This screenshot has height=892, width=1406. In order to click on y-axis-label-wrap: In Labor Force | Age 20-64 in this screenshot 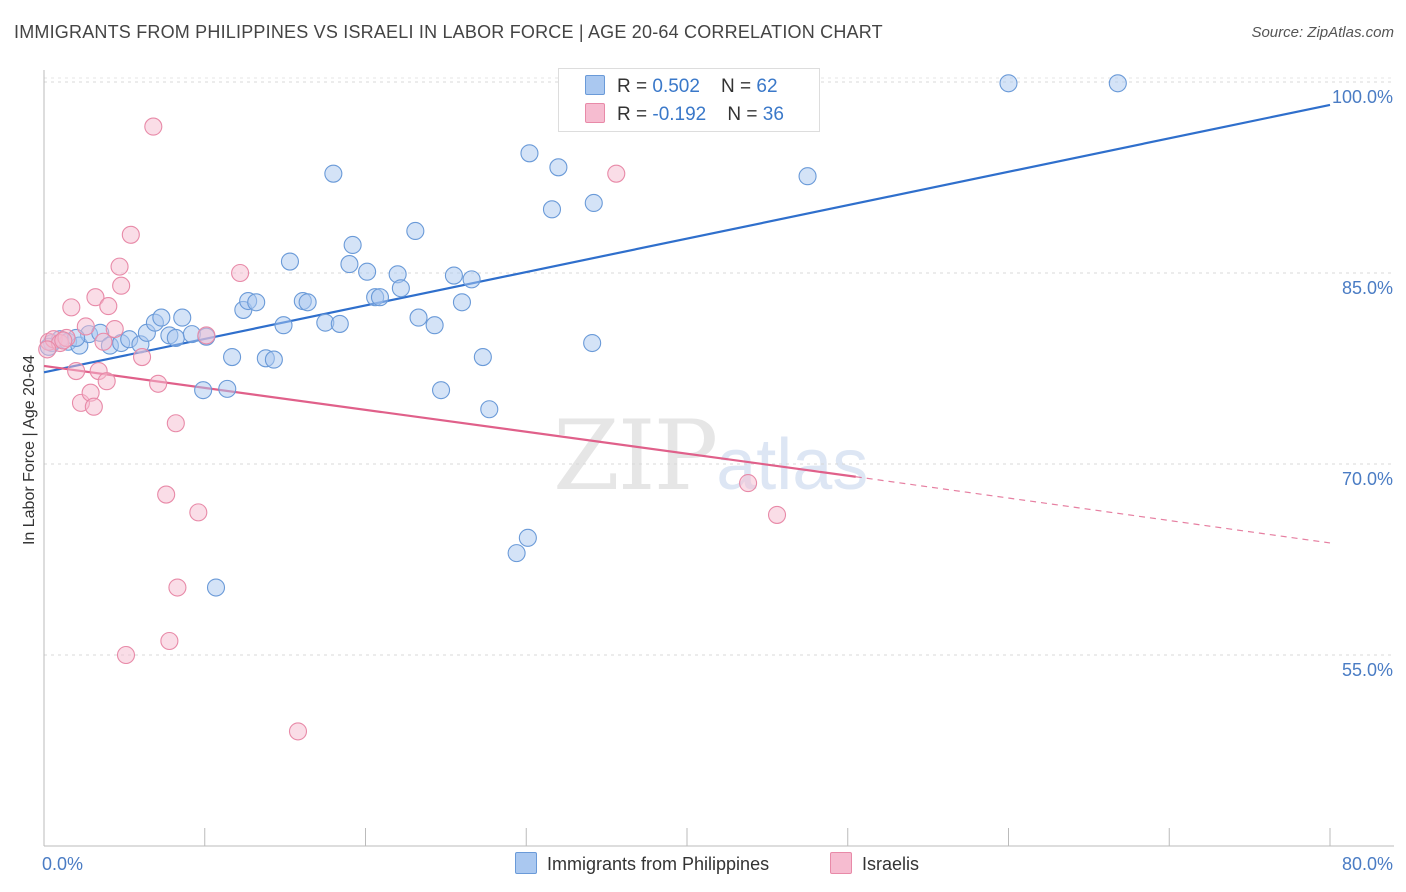, I will do `click(30, 450)`.